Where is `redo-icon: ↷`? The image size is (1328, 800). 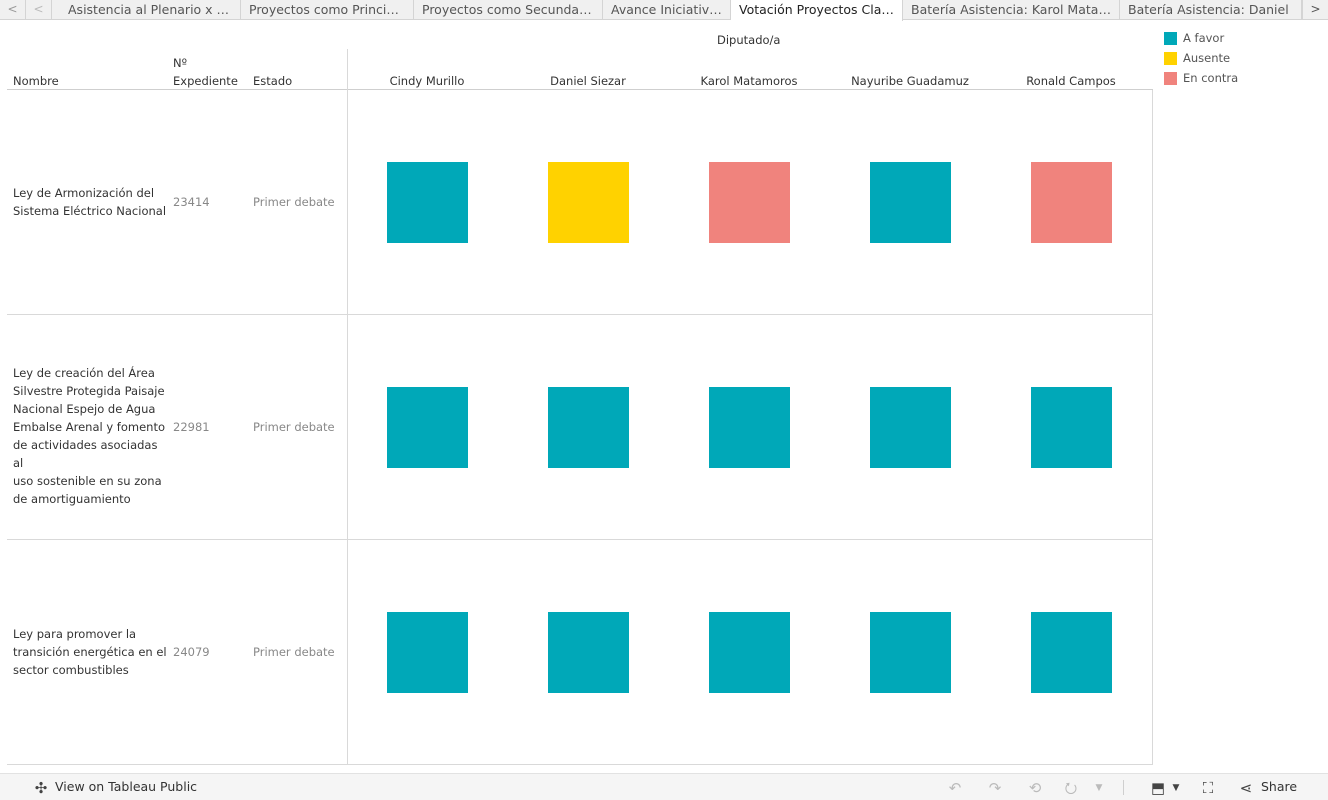 redo-icon: ↷ is located at coordinates (995, 788).